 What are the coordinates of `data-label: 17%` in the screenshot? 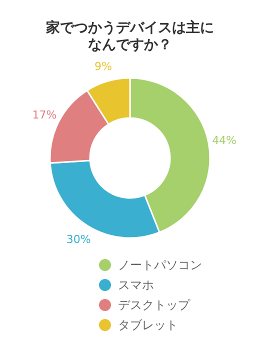 It's located at (44, 115).